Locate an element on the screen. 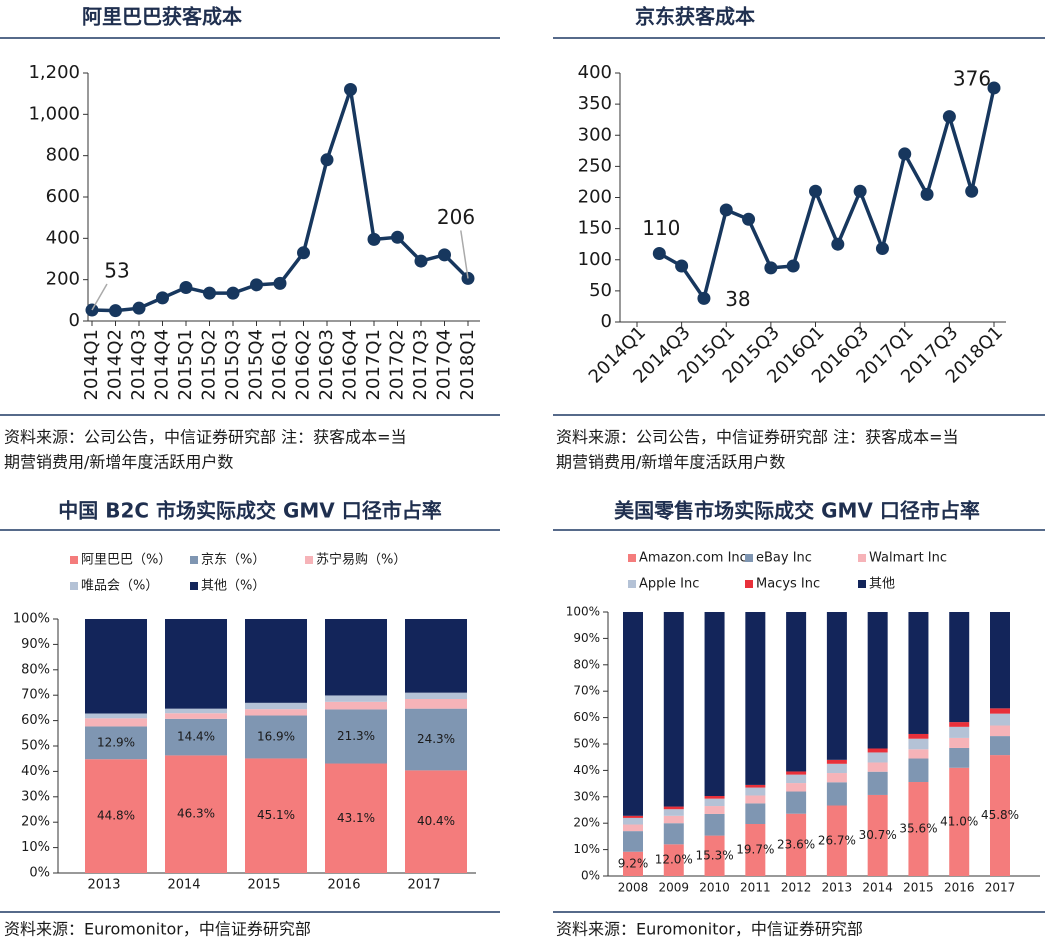  legend-label: Macys Inc is located at coordinates (788, 584).